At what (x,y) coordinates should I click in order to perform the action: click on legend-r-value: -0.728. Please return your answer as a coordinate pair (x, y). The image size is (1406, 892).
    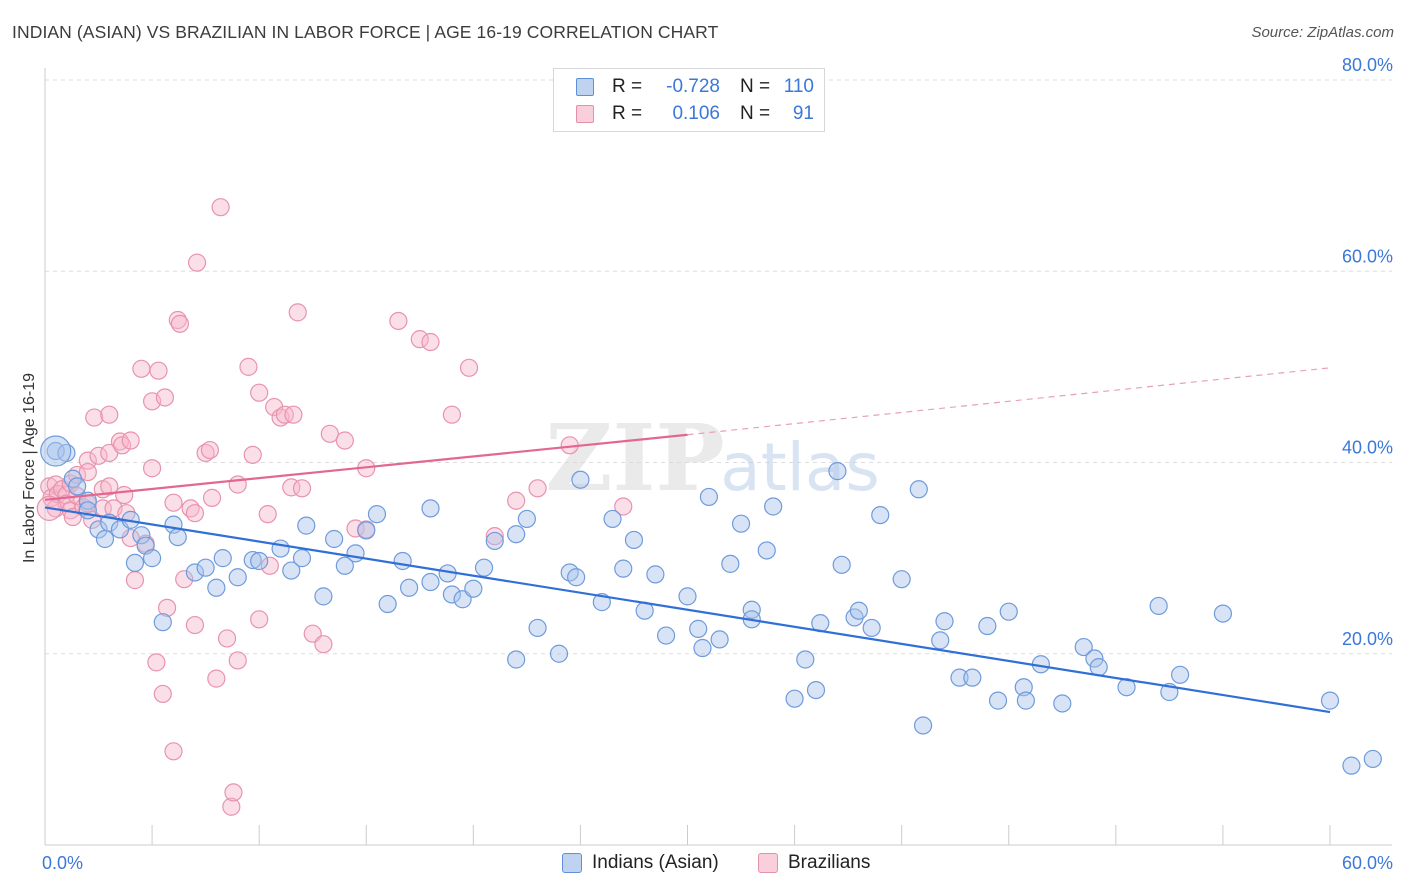
    Looking at the image, I should click on (693, 86).